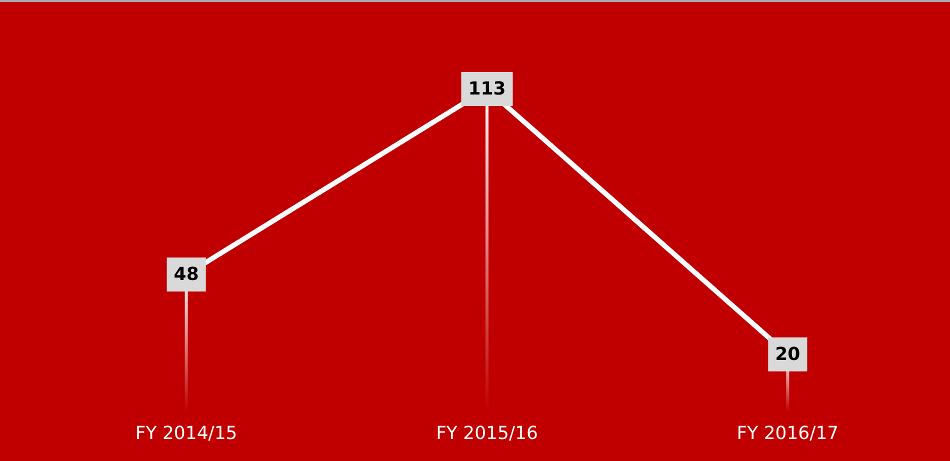  I want to click on x-tick-label: FY 2015/16, so click(487, 433).